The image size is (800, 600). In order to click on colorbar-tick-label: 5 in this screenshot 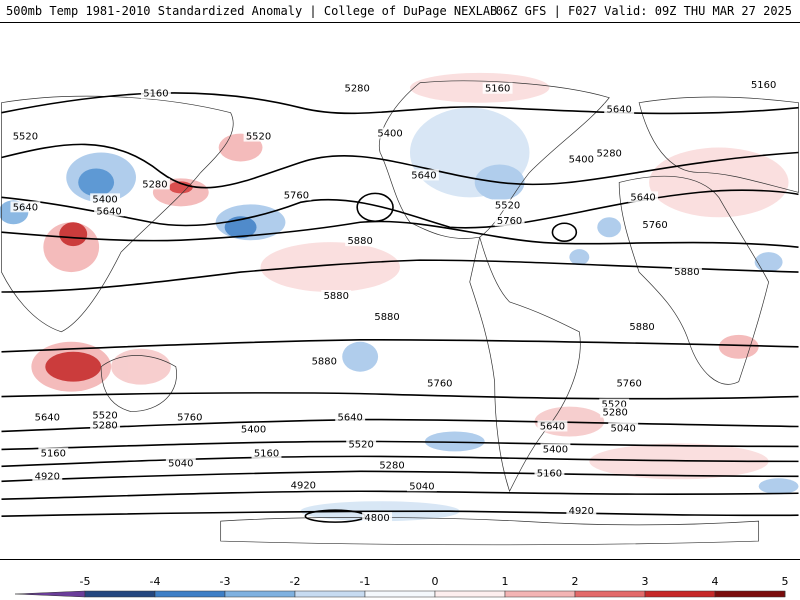, I will do `click(785, 581)`.